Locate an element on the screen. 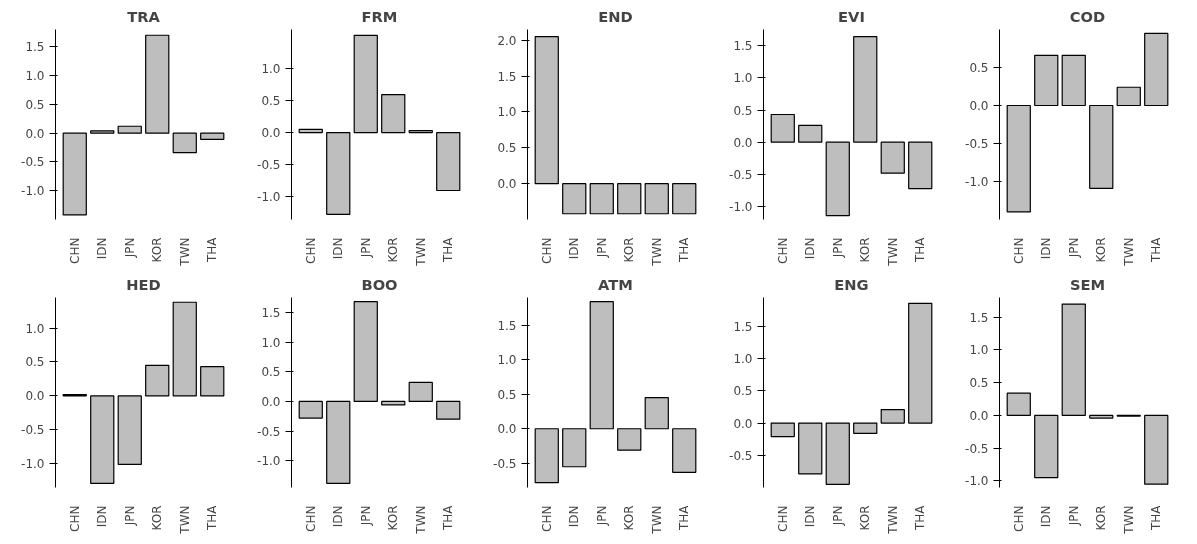 The width and height of the screenshot is (1197, 544). chart-title: HED is located at coordinates (143, 284).